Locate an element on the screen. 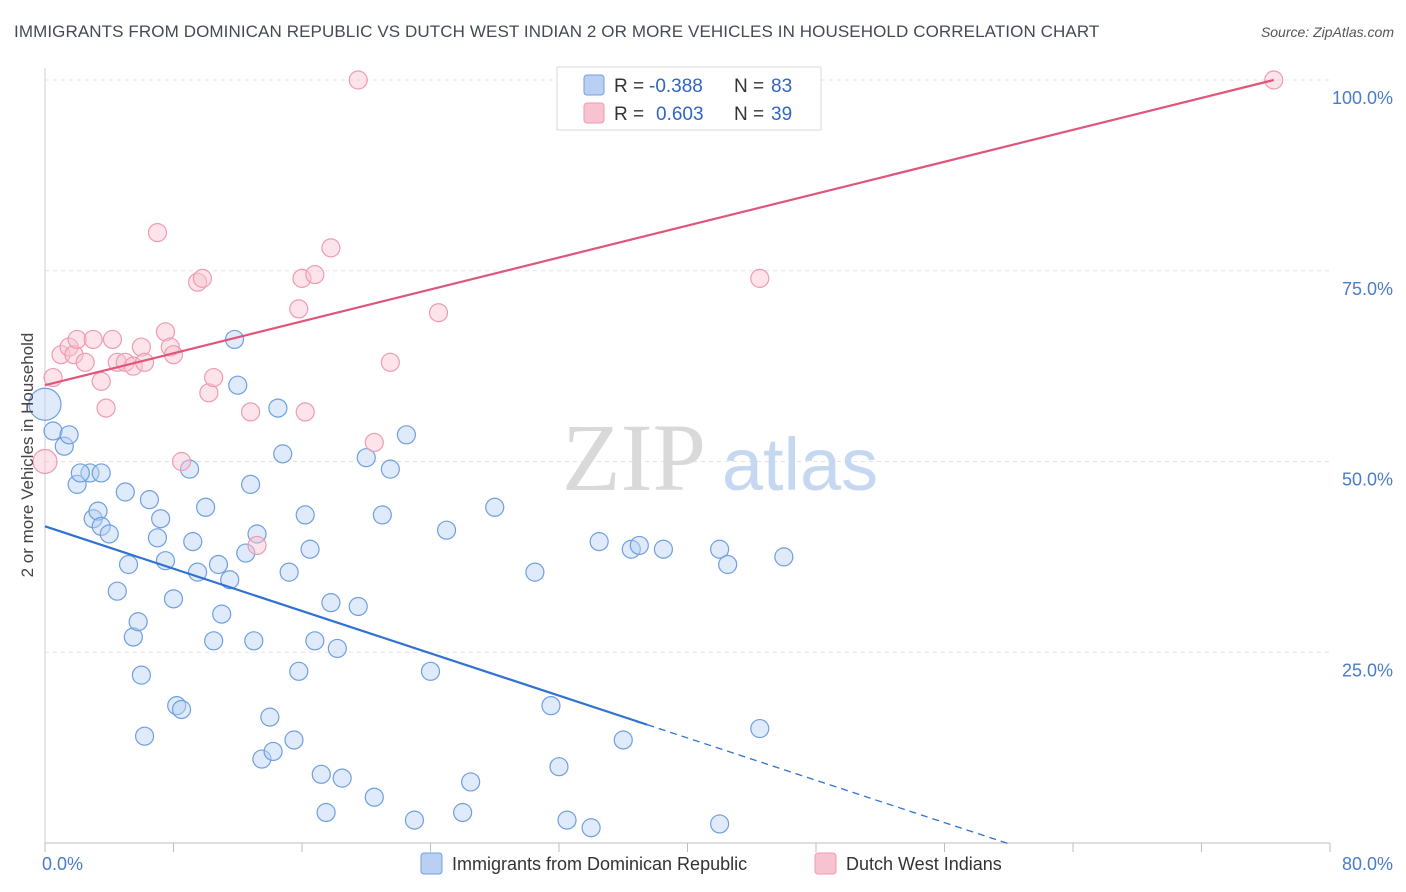 Image resolution: width=1406 pixels, height=892 pixels. stats-r-label-1: R = is located at coordinates (629, 86).